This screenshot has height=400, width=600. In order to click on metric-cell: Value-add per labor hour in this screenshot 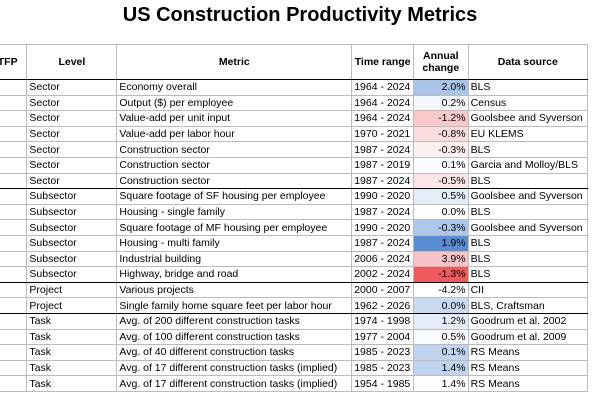, I will do `click(234, 134)`.